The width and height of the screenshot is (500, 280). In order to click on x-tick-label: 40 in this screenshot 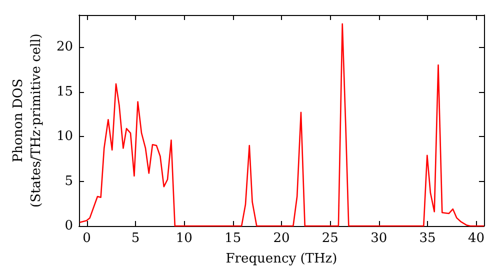, I will do `click(476, 238)`.